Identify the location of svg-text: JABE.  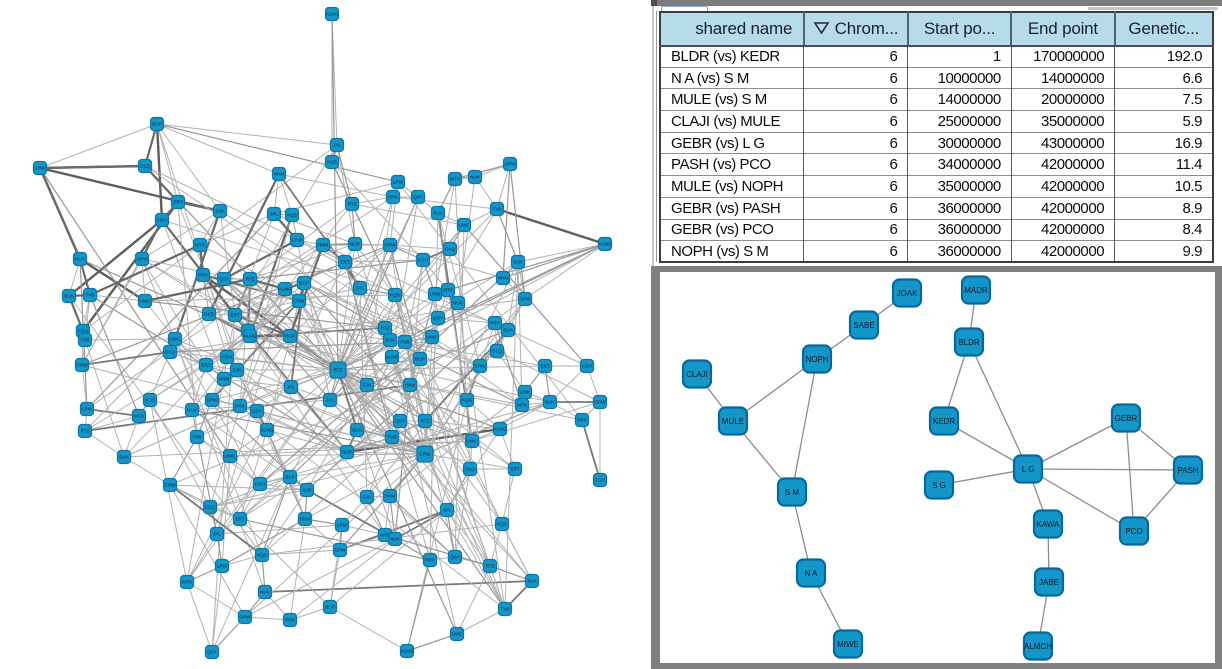
(1049, 582).